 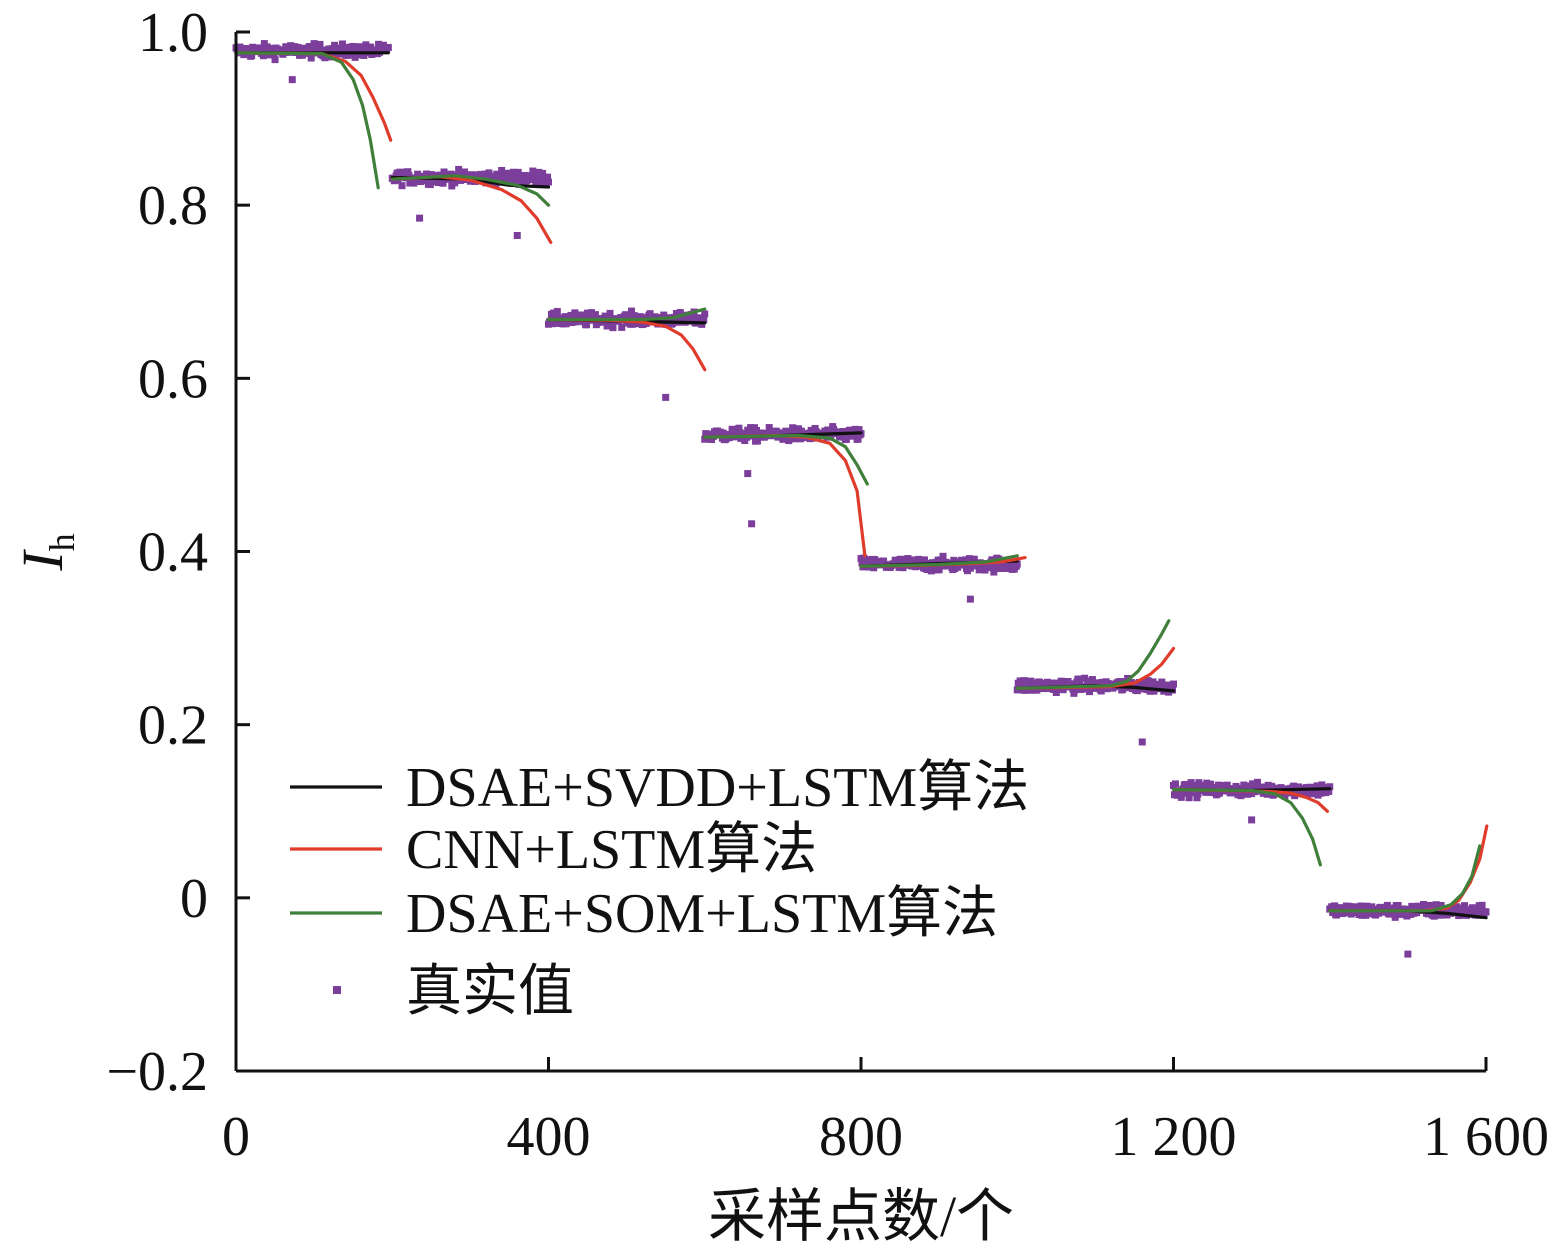 I want to click on y-axis-title: Ih, so click(x=46, y=552).